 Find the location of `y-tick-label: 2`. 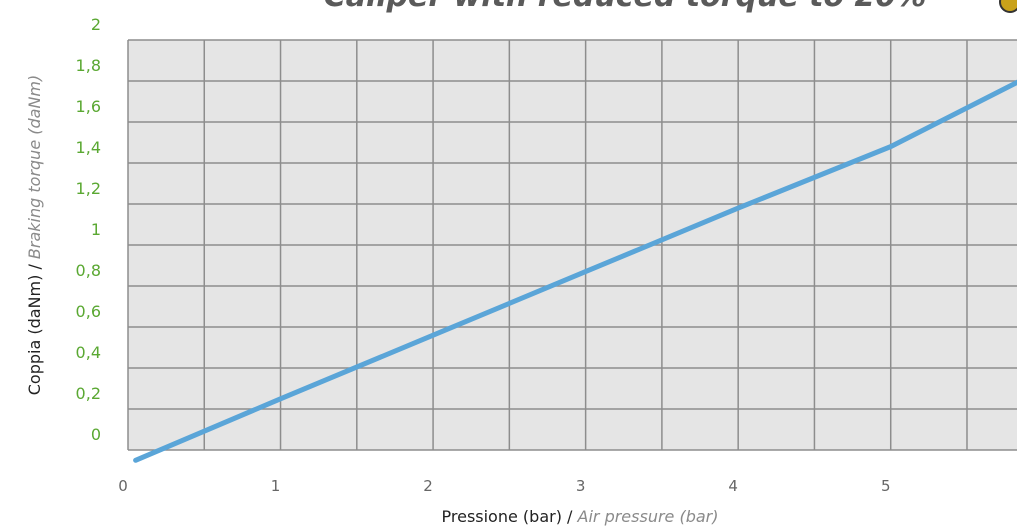

y-tick-label: 2 is located at coordinates (96, 24).